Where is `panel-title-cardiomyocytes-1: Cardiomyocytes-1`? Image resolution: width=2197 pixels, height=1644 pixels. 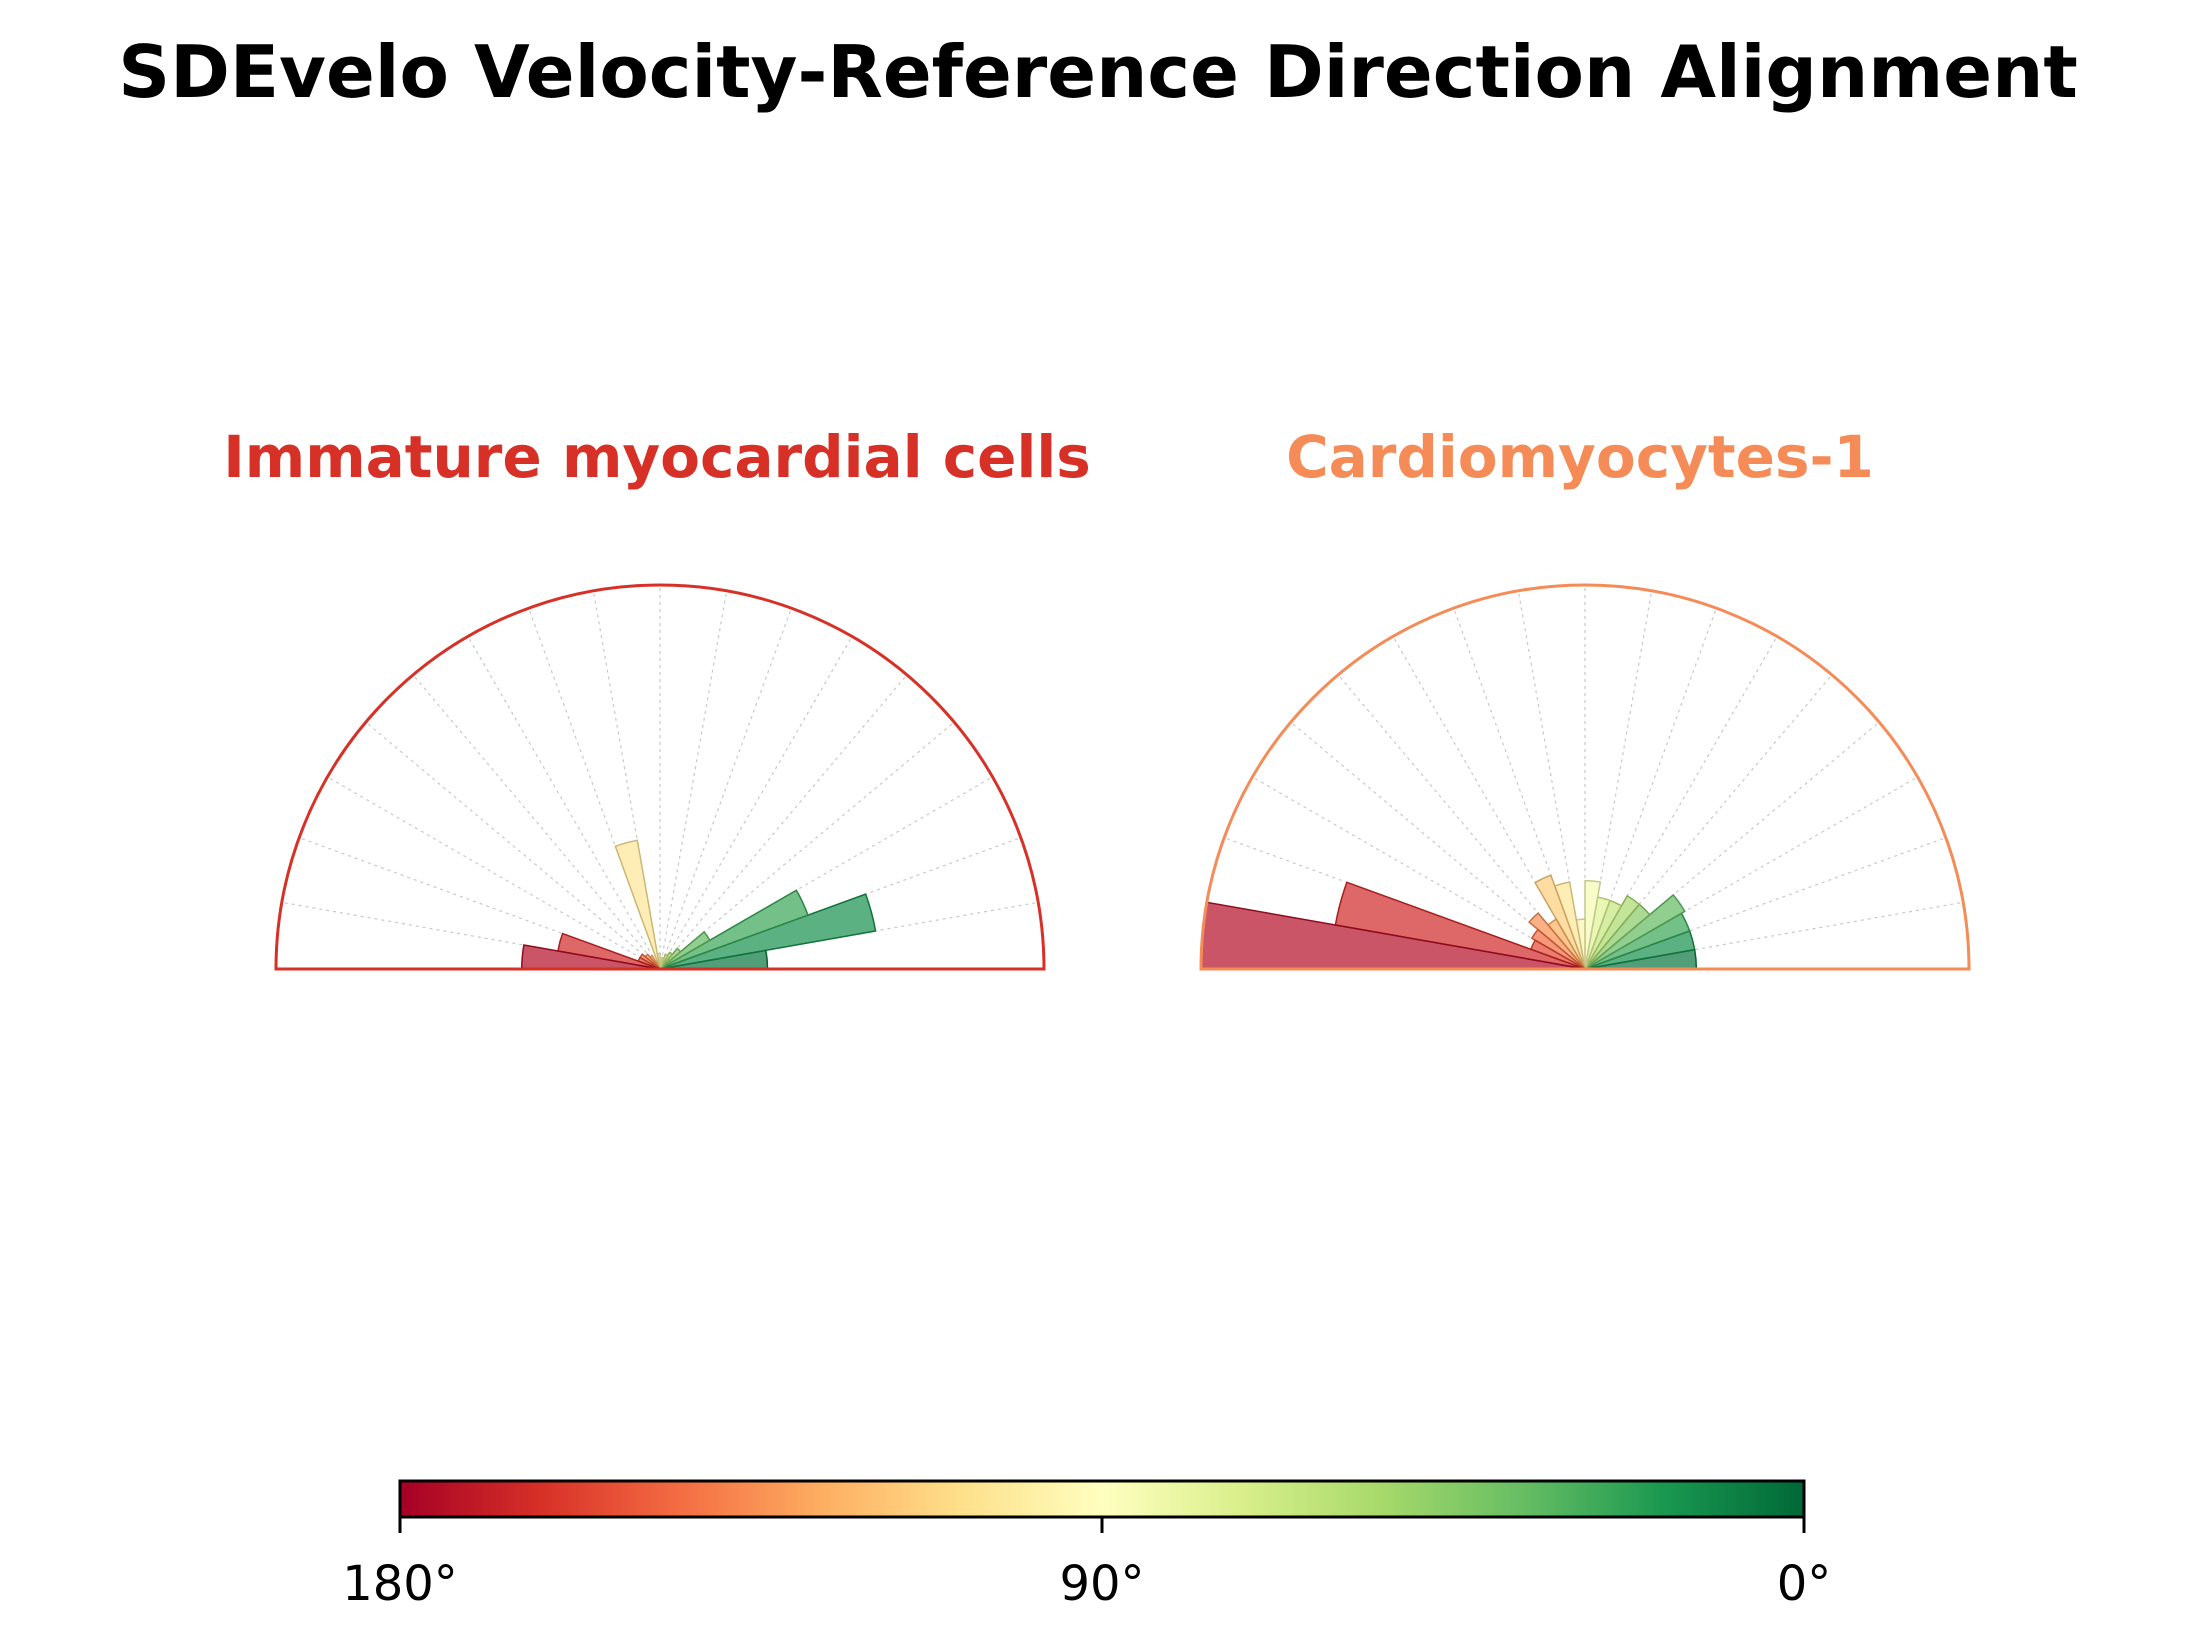
panel-title-cardiomyocytes-1: Cardiomyocytes-1 is located at coordinates (1580, 457).